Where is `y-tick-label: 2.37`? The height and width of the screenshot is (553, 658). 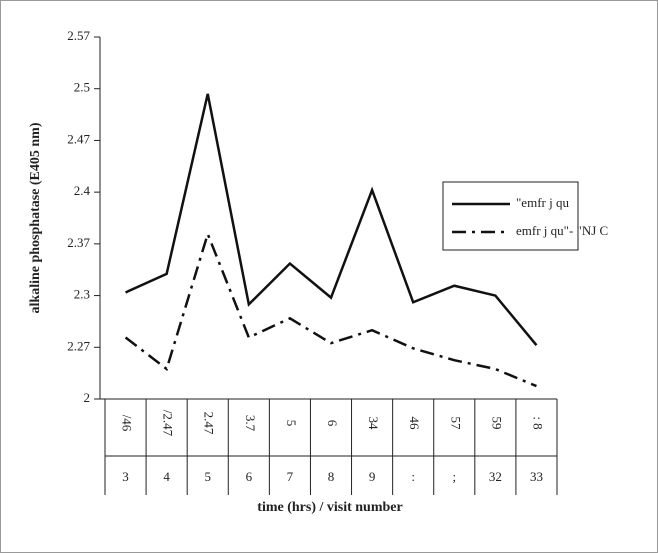 y-tick-label: 2.37 is located at coordinates (78, 242).